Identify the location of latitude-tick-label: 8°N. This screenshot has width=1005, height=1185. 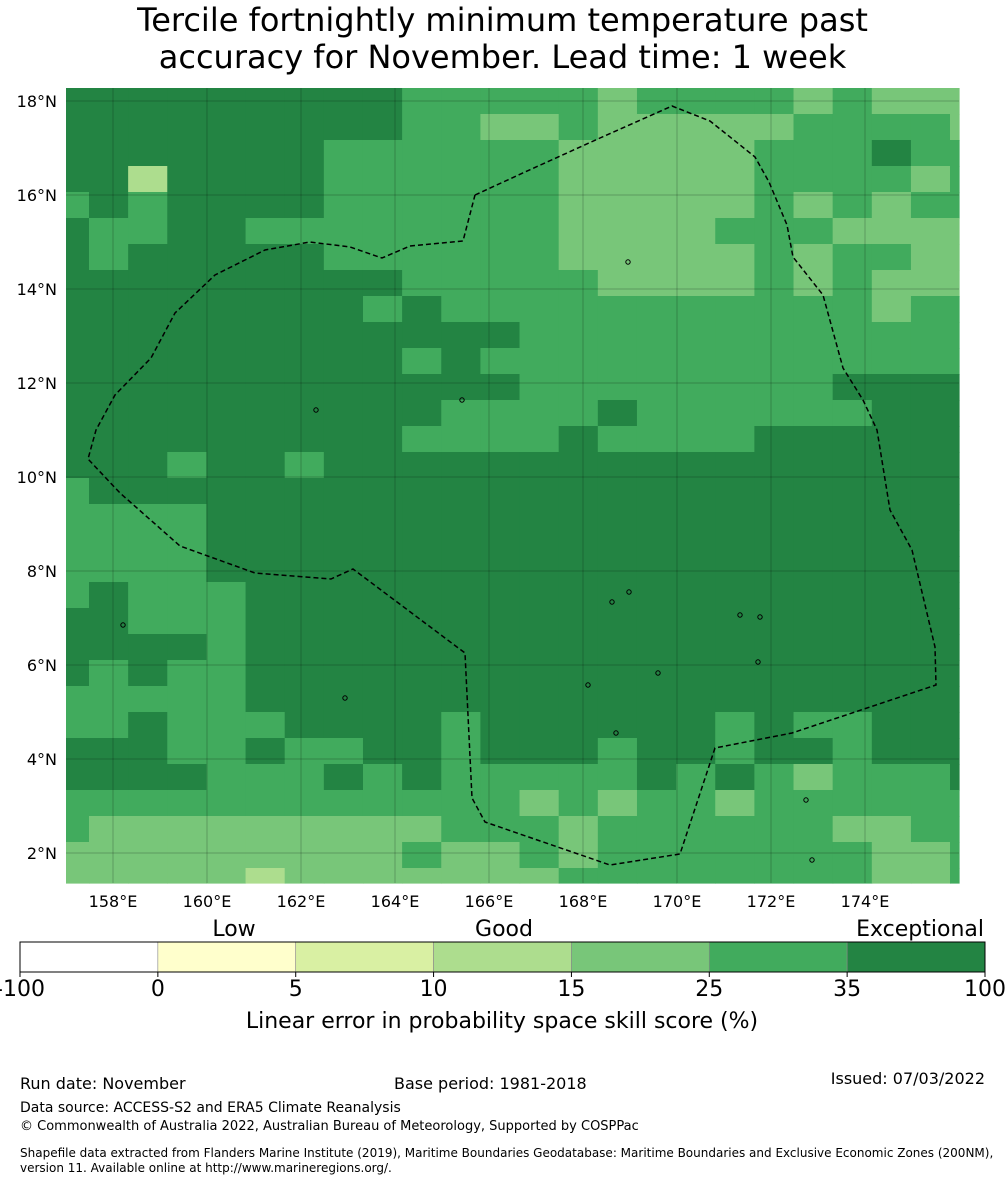
(42, 571).